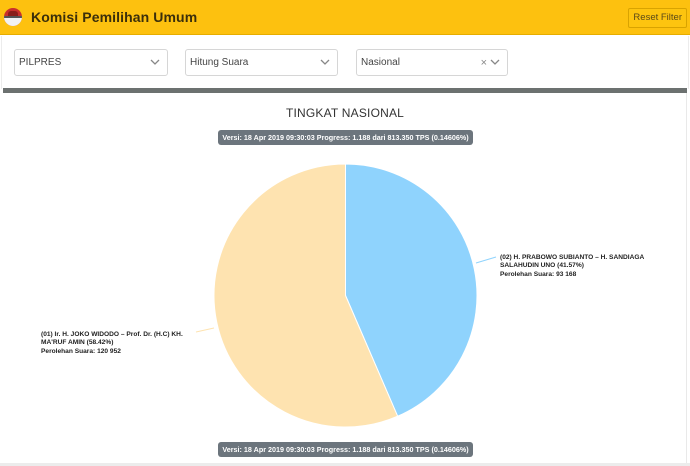 The height and width of the screenshot is (466, 690). I want to click on data-type-select: Hitung Suara, so click(261, 62).